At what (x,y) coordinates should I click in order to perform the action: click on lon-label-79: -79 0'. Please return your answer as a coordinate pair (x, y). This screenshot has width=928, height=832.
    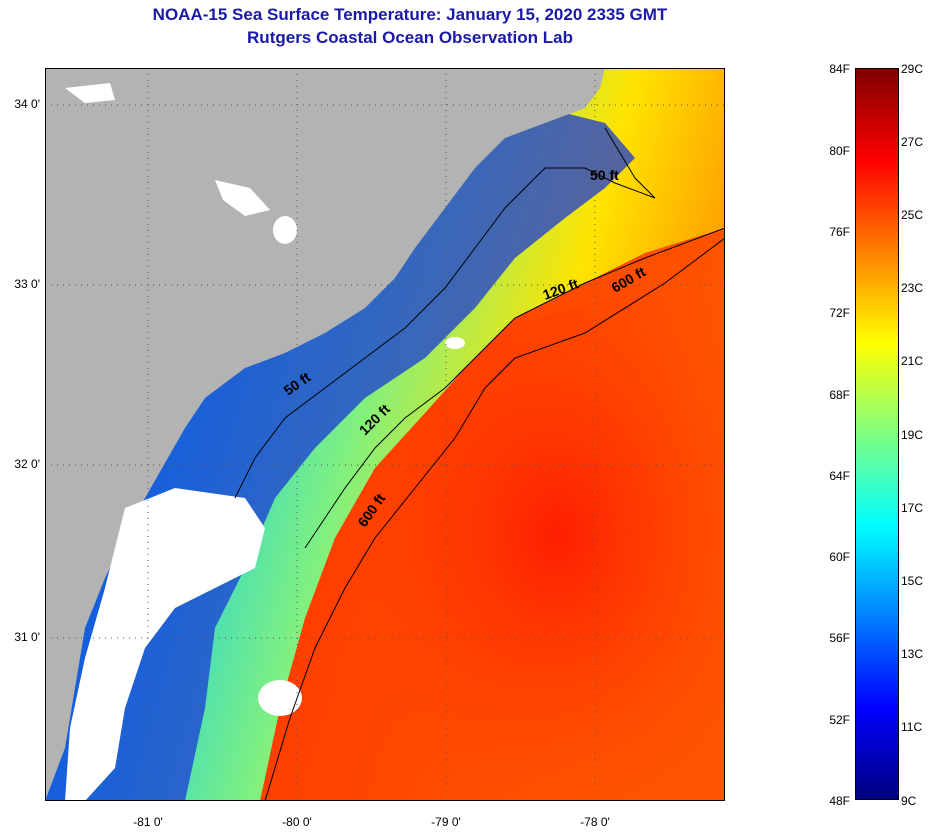
    Looking at the image, I should click on (446, 822).